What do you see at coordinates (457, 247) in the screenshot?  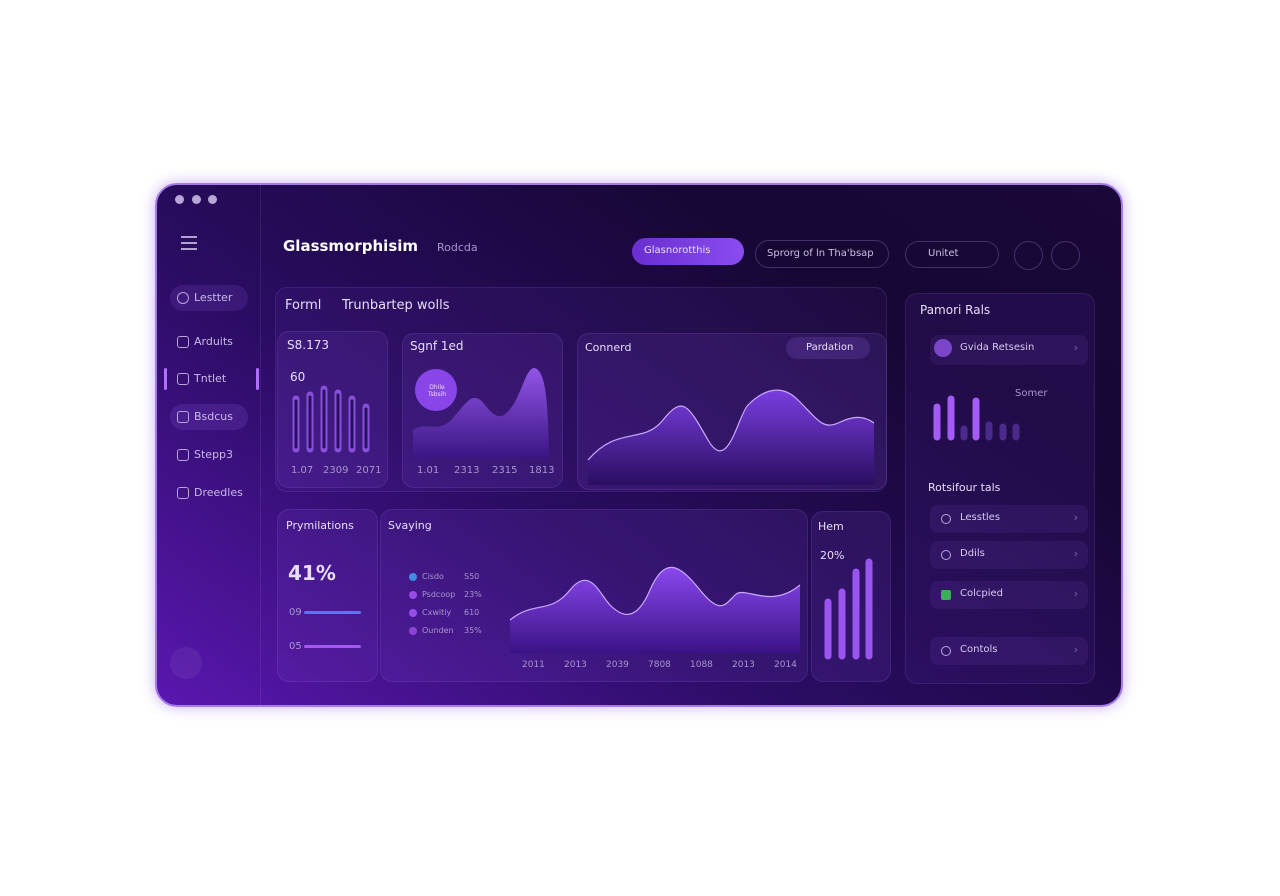 I see `app-subtitle: Rodcda` at bounding box center [457, 247].